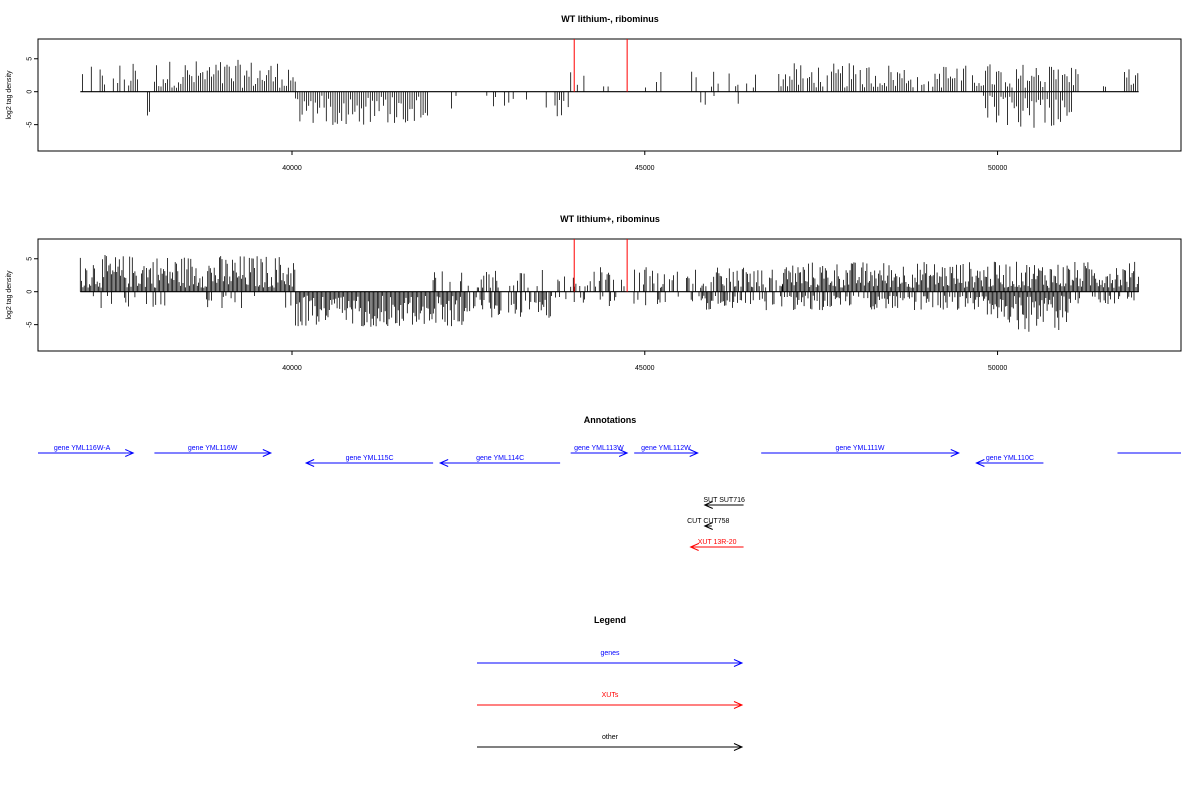 This screenshot has height=800, width=1200. What do you see at coordinates (610, 737) in the screenshot?
I see `legend-label: other` at bounding box center [610, 737].